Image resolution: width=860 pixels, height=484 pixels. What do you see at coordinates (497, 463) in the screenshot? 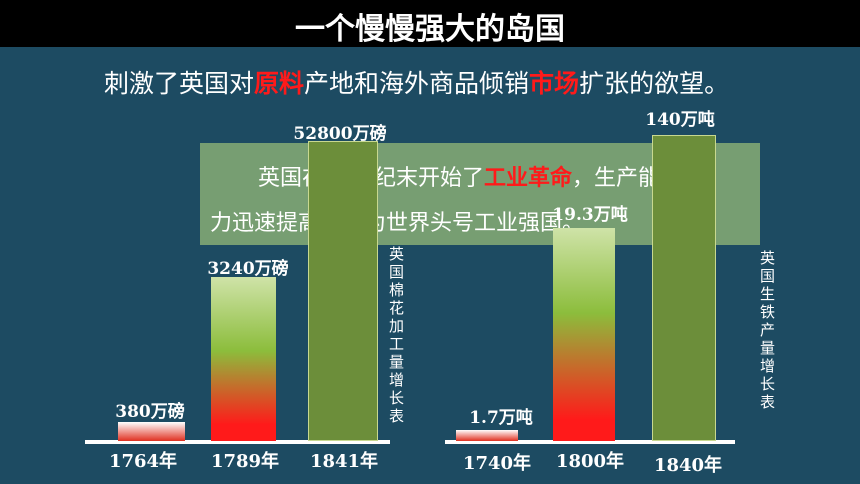
I see `year-label: 1740年` at bounding box center [497, 463].